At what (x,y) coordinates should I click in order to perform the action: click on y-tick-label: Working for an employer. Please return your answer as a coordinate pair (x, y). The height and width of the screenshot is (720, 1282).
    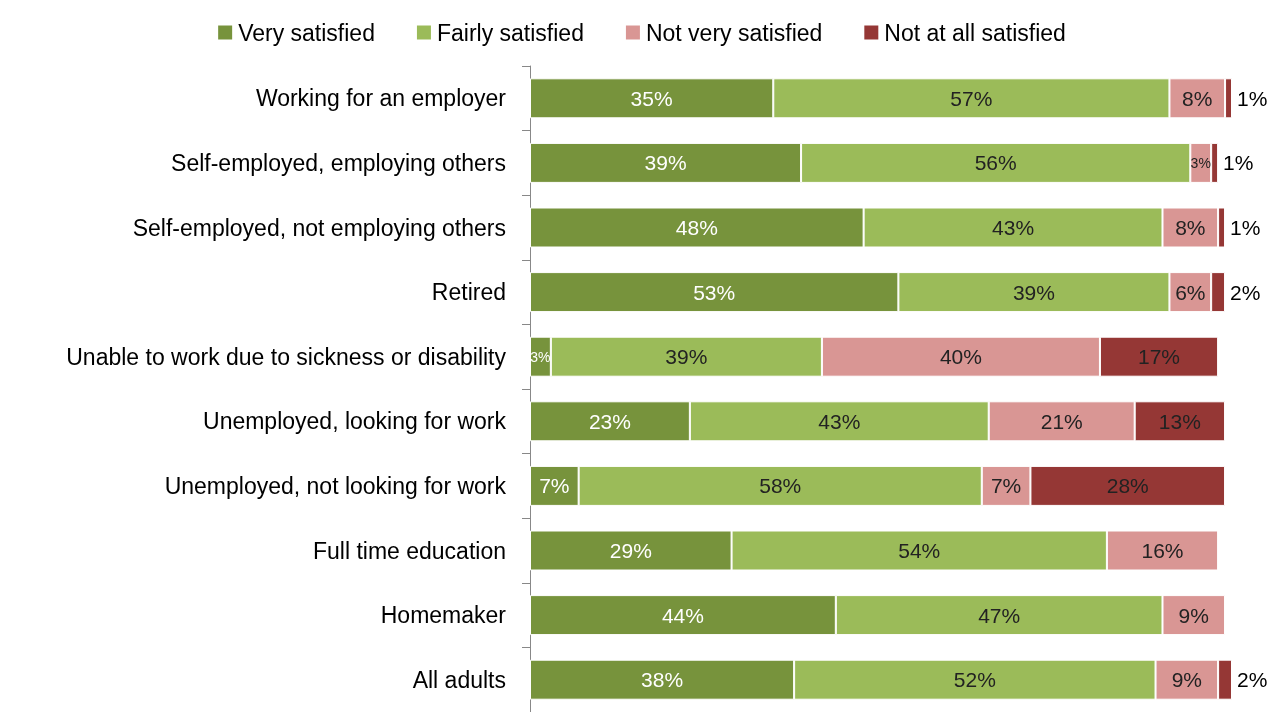
    Looking at the image, I should click on (381, 98).